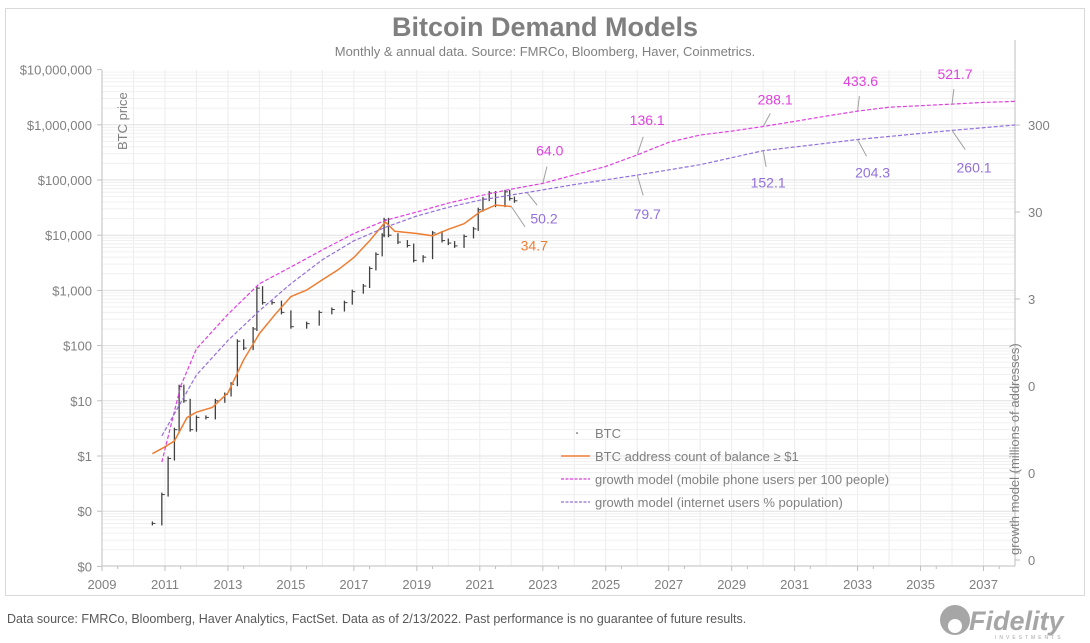 The width and height of the screenshot is (1090, 643). What do you see at coordinates (56, 70) in the screenshot?
I see `y-tick-label: $10,000,000` at bounding box center [56, 70].